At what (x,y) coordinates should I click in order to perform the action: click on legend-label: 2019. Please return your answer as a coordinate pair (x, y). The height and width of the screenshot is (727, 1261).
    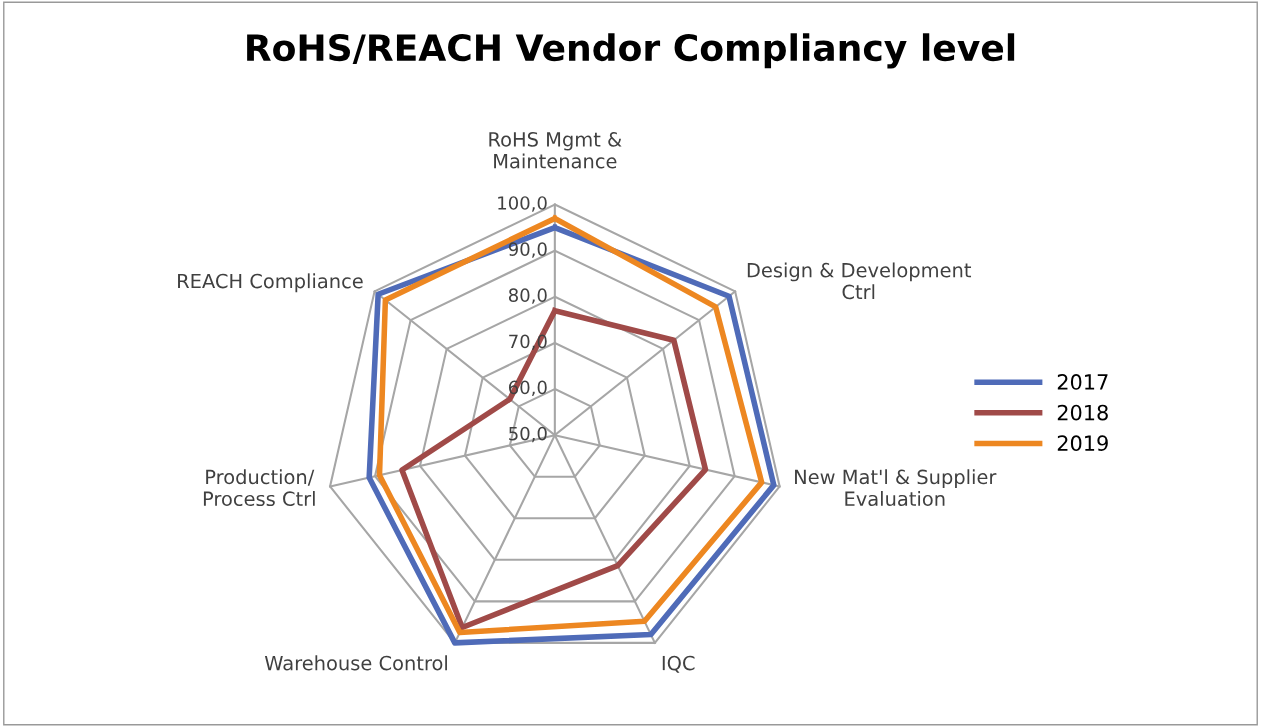
    Looking at the image, I should click on (1082, 443).